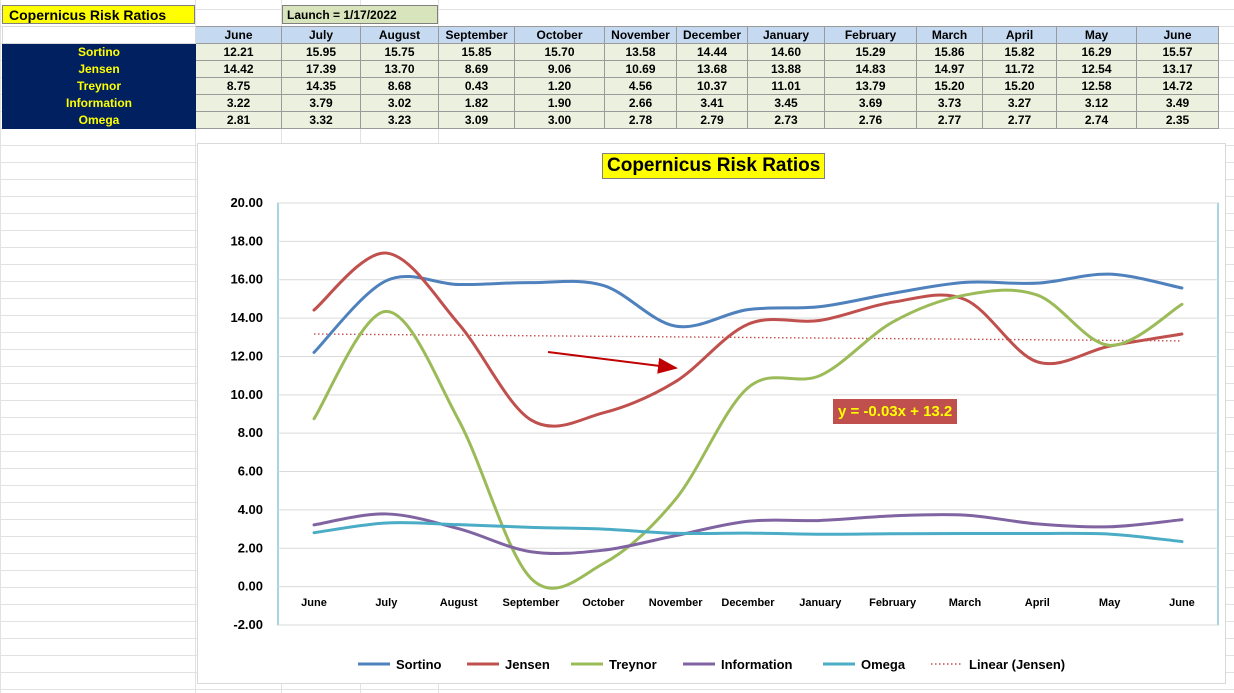 This screenshot has width=1234, height=693. Describe the element at coordinates (603, 603) in the screenshot. I see `x-tick-label: October` at that location.